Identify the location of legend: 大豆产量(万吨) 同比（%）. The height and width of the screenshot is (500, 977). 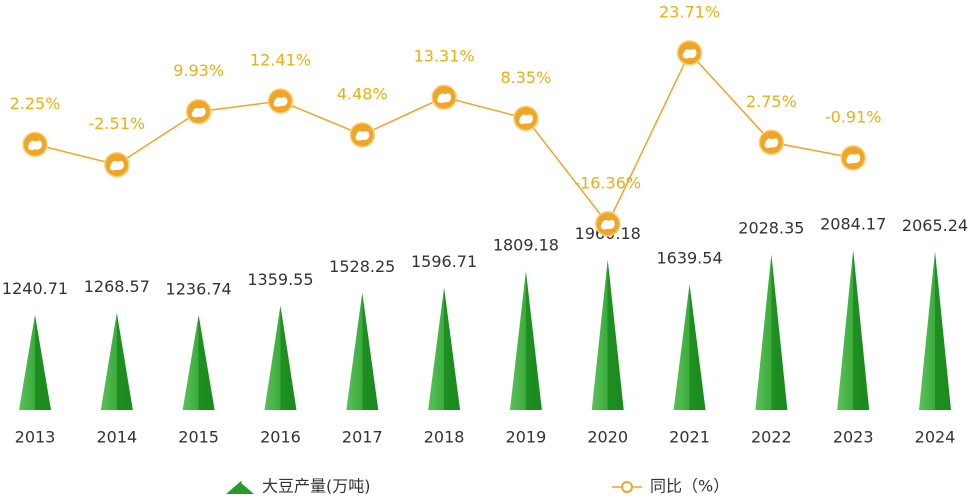
(477, 486).